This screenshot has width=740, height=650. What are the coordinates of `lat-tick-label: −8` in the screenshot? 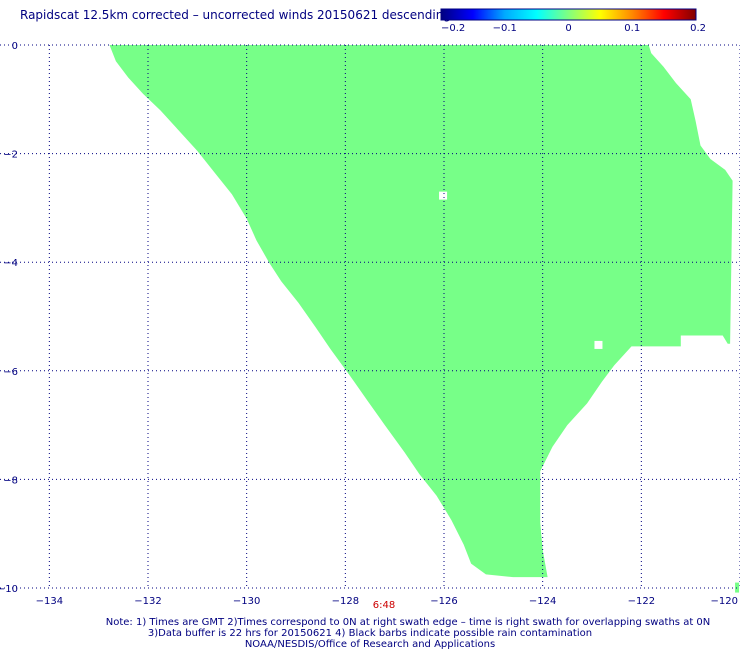 It's located at (10, 480).